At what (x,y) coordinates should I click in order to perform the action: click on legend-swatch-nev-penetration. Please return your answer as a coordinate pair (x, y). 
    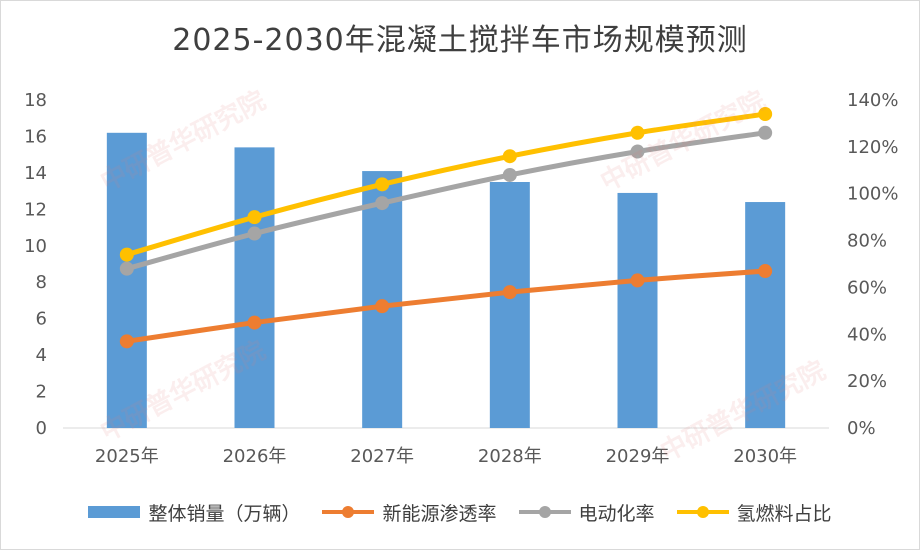
    Looking at the image, I should click on (348, 512).